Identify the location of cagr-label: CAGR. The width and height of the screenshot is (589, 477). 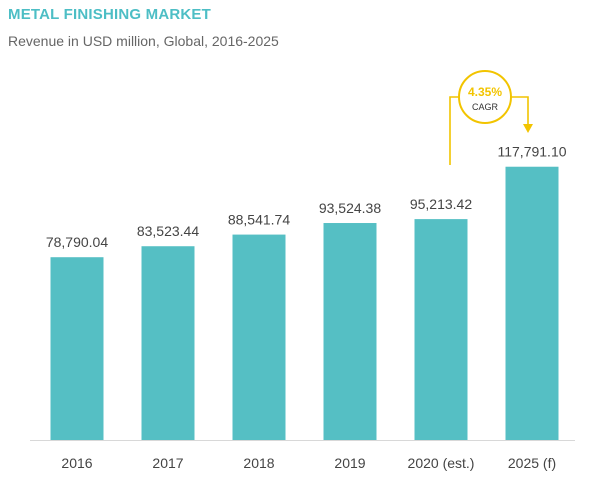
(485, 107).